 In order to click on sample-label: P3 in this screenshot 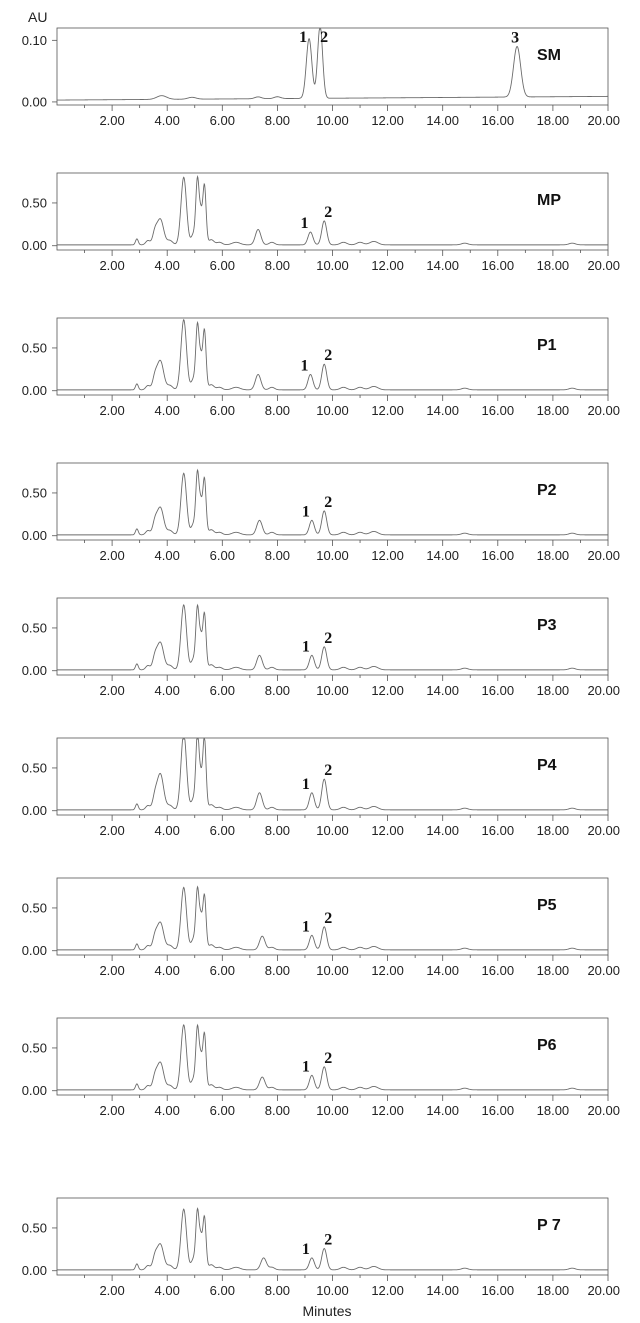, I will do `click(547, 625)`.